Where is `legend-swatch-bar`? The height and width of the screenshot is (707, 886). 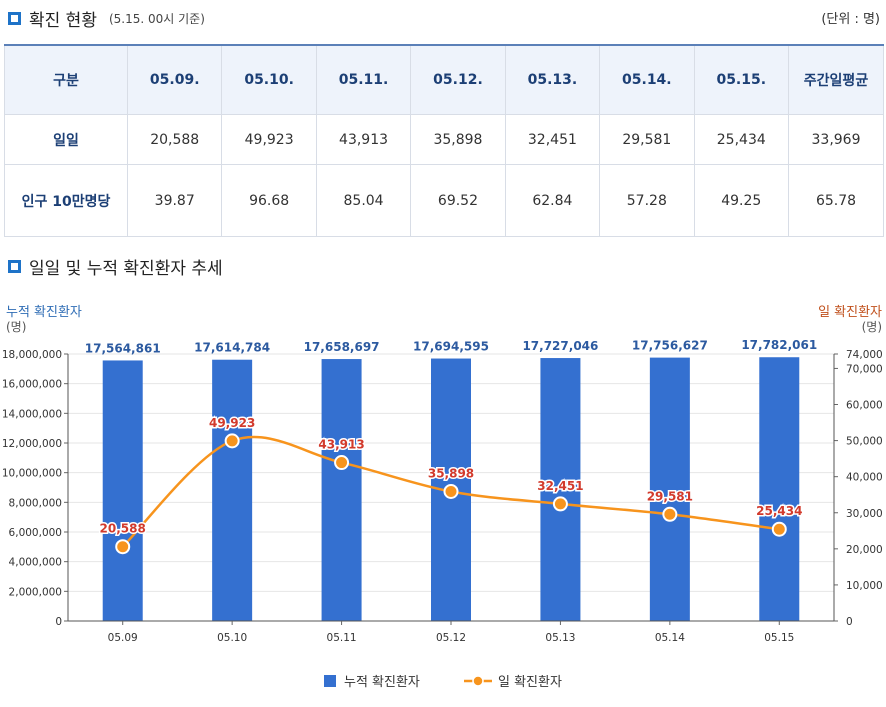
legend-swatch-bar is located at coordinates (330, 681).